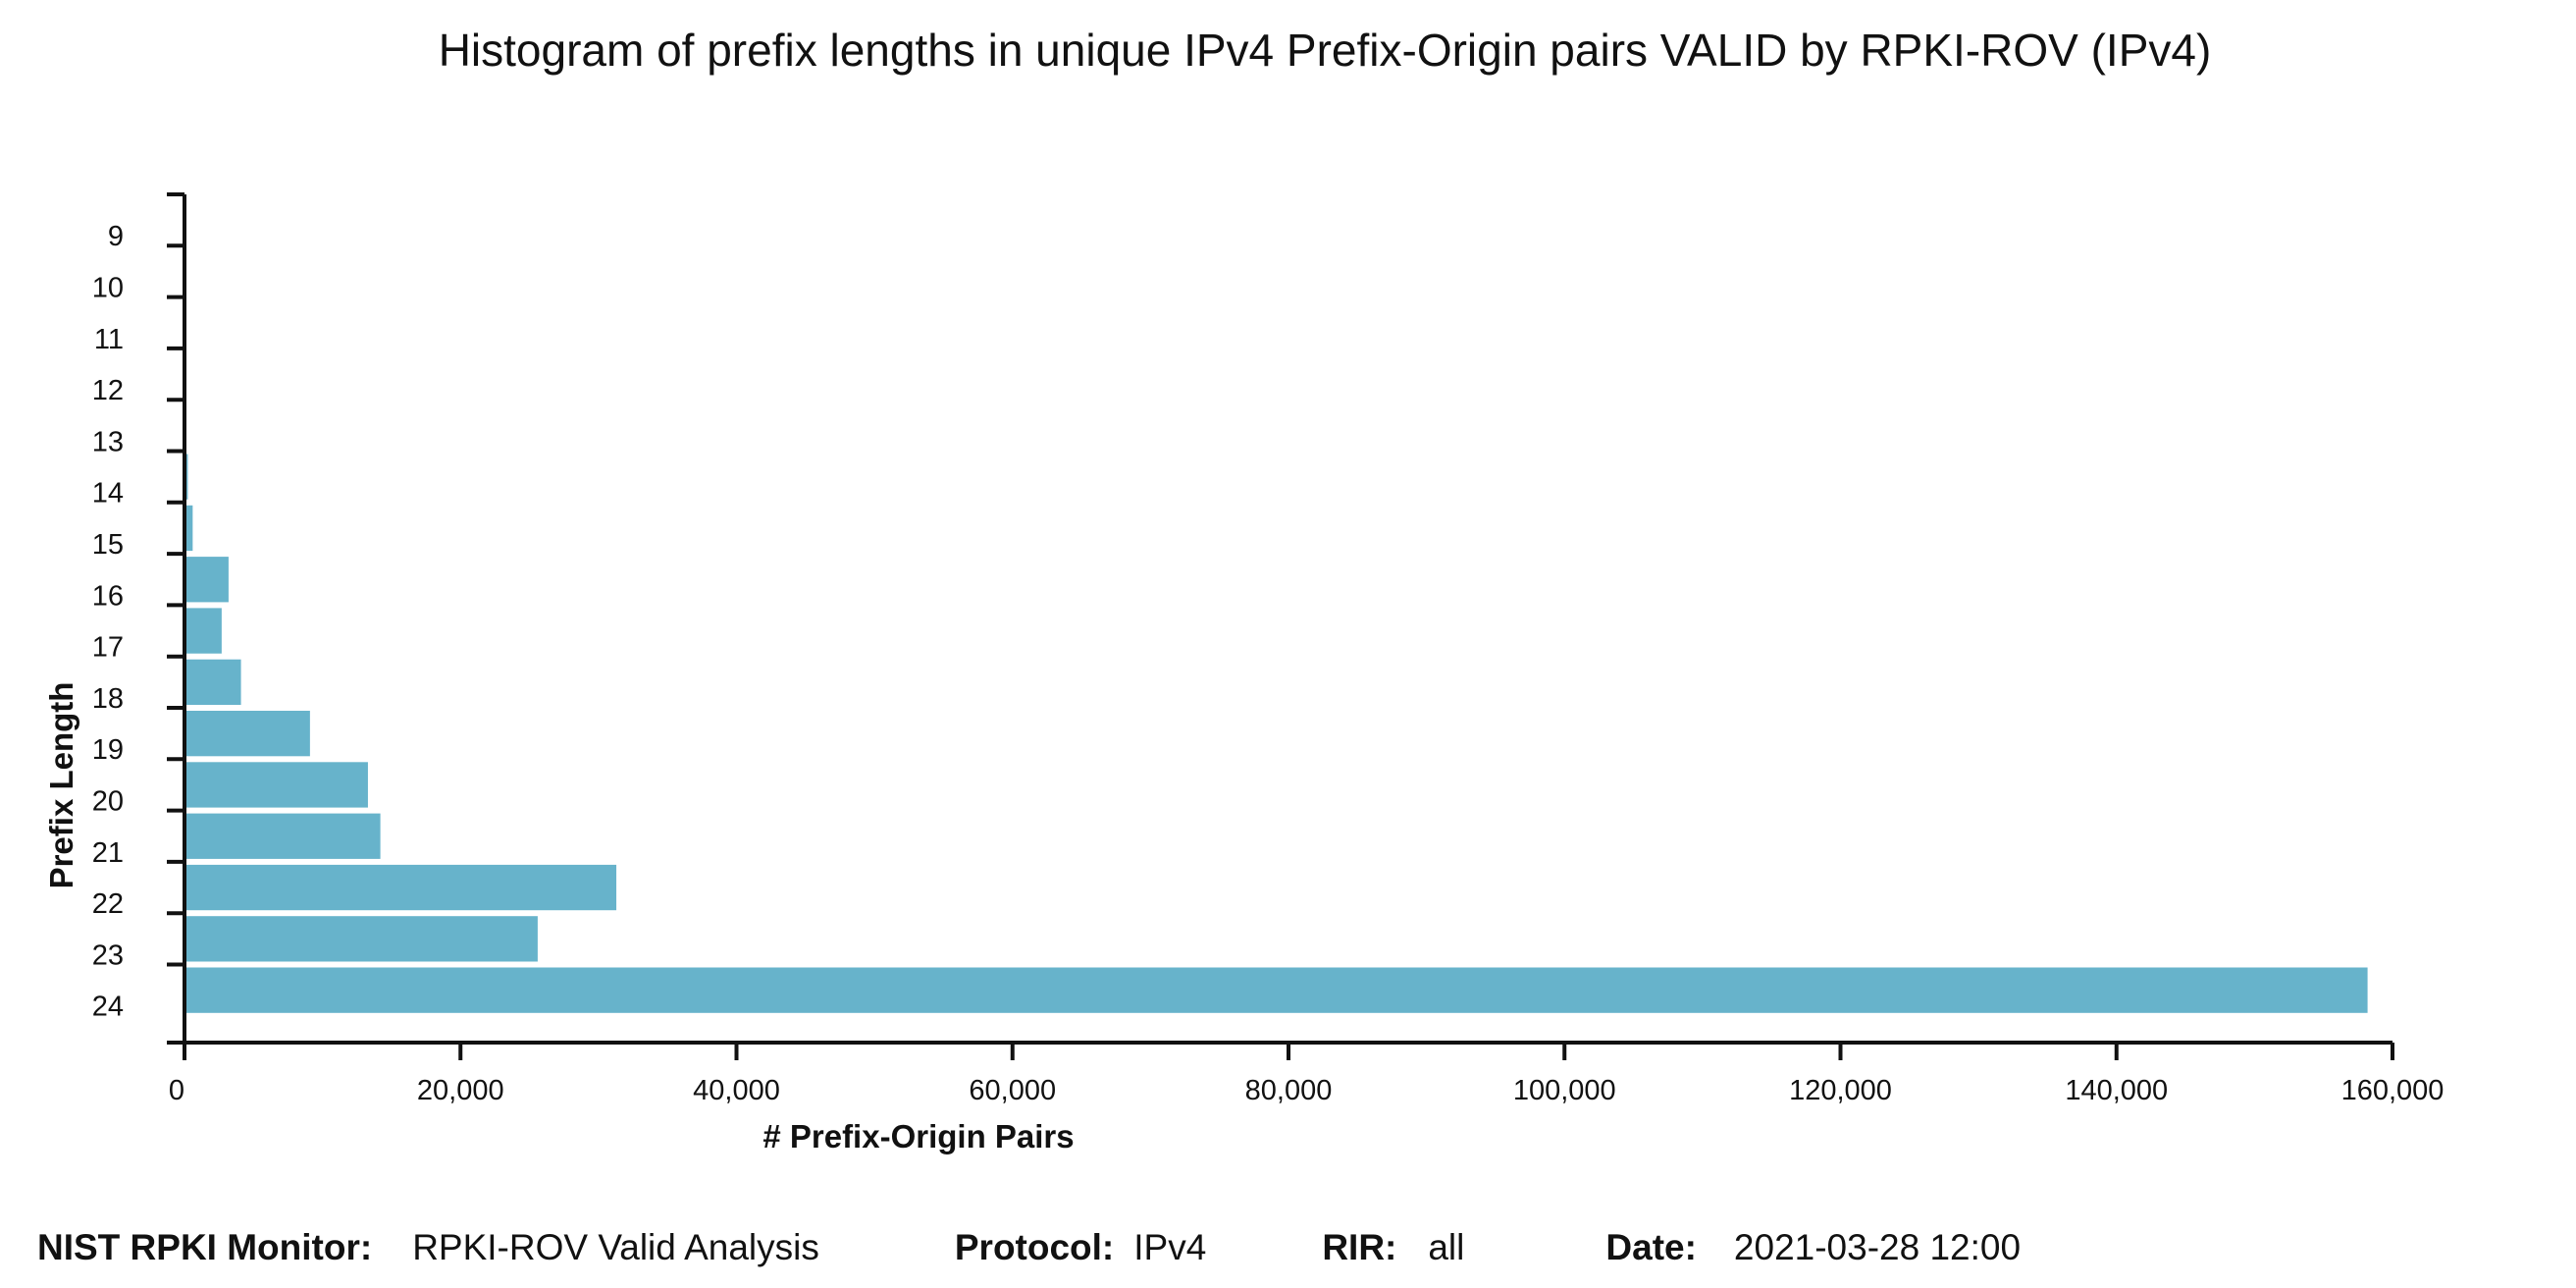 Image resolution: width=2576 pixels, height=1288 pixels. Describe the element at coordinates (108, 287) in the screenshot. I see `y-tick-label-10: 10` at that location.